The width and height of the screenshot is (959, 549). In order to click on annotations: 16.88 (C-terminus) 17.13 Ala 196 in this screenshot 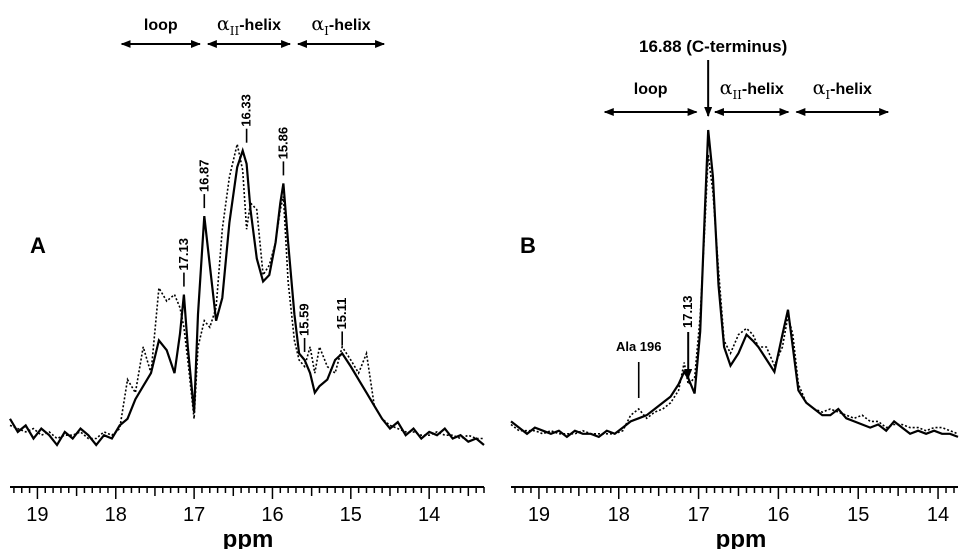, I will do `click(701, 217)`.